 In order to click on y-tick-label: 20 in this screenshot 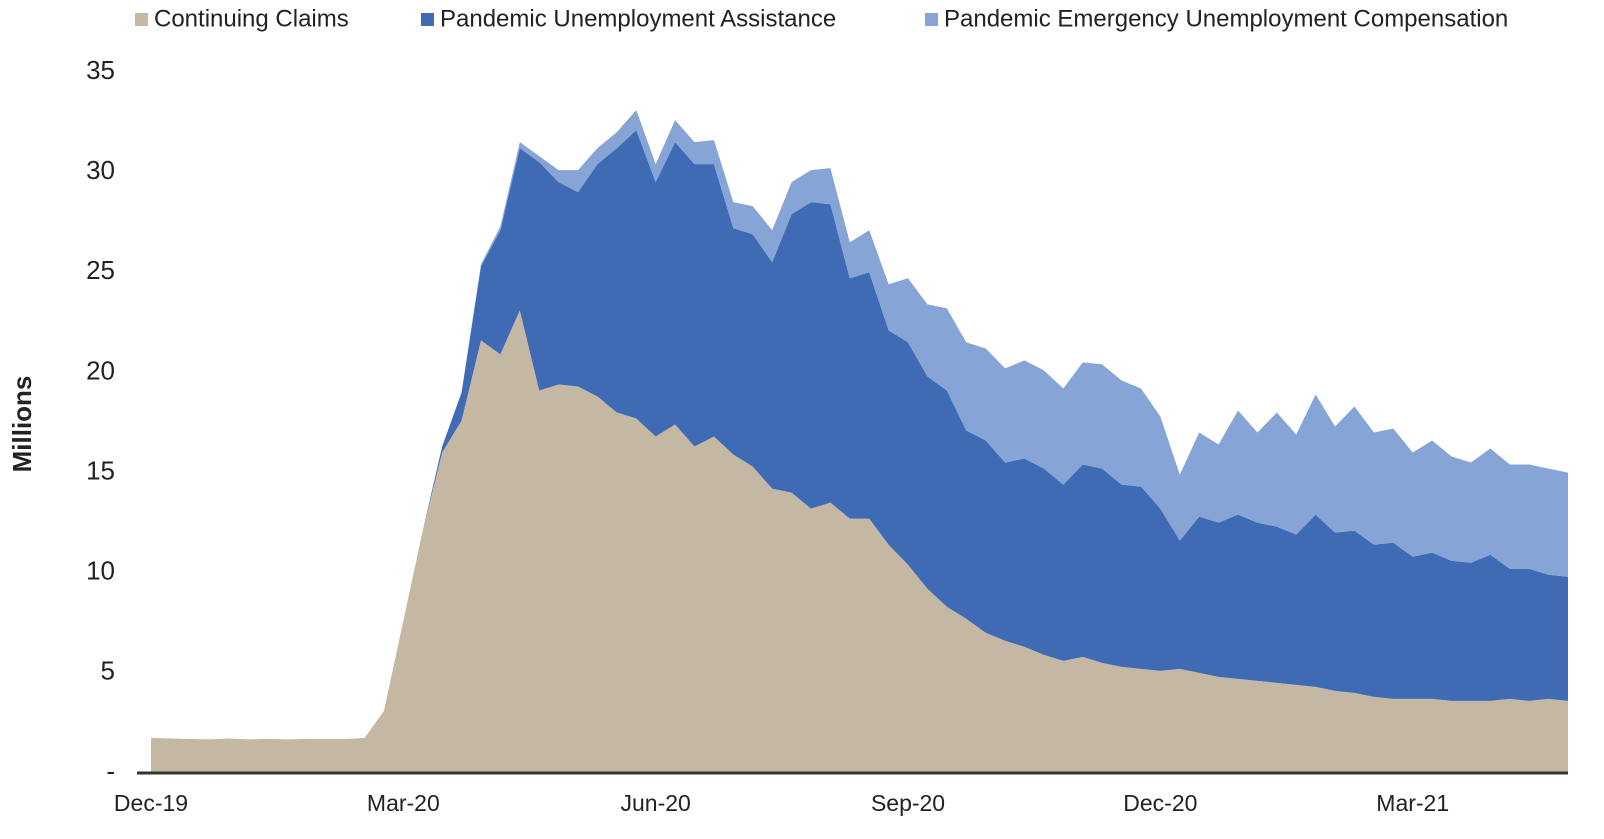, I will do `click(100, 370)`.